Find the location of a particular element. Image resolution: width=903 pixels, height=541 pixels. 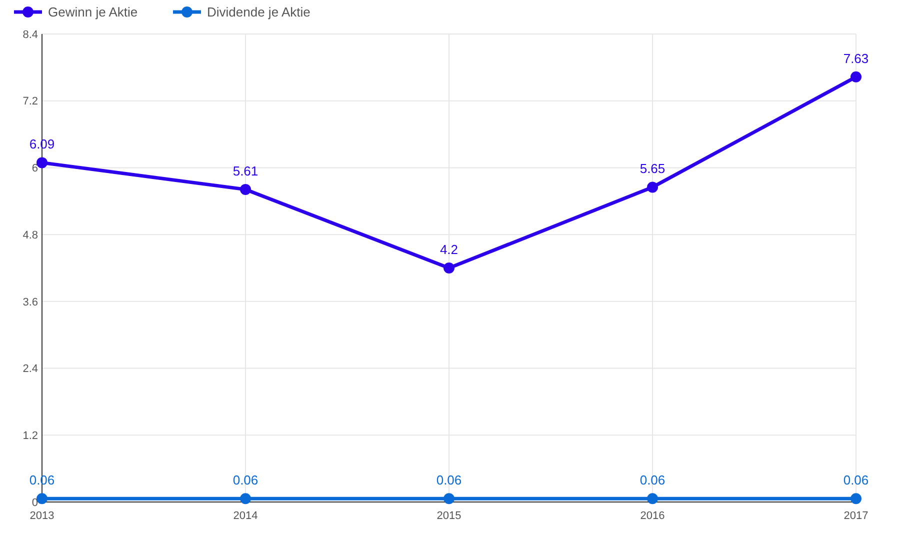

data-label: 4.2 is located at coordinates (449, 249).